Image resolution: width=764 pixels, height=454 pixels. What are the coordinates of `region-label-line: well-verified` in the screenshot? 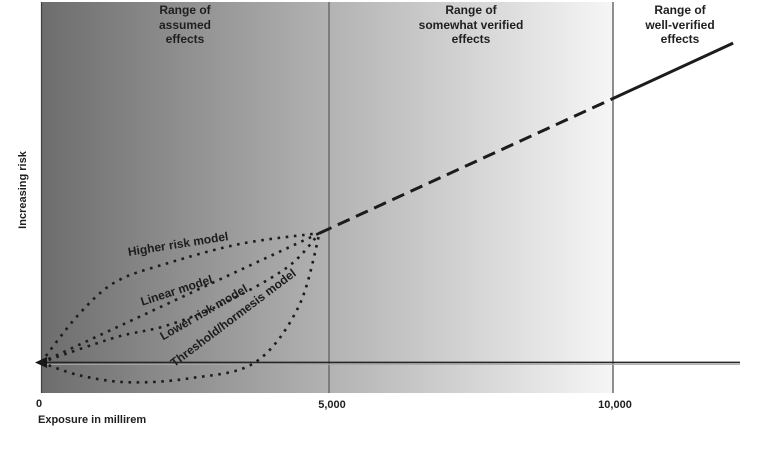 It's located at (680, 24).